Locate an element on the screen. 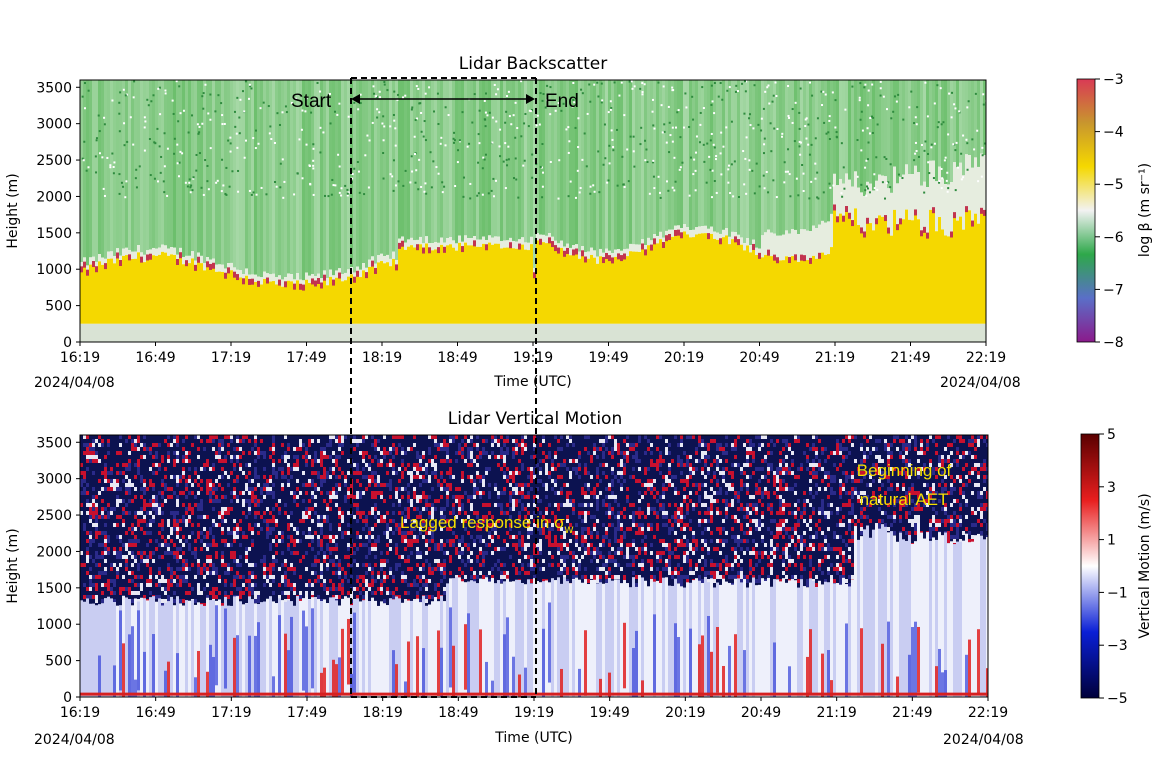 This screenshot has width=1165, height=762. colorbar-tick-label: −1 is located at coordinates (1117, 593).